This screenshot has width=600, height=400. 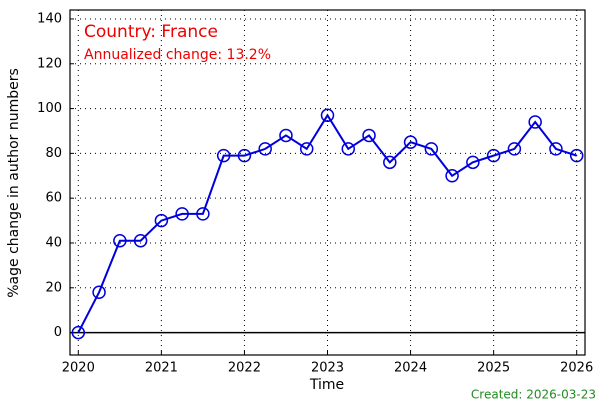 I want to click on y-tick-label: 140, so click(x=49, y=18).